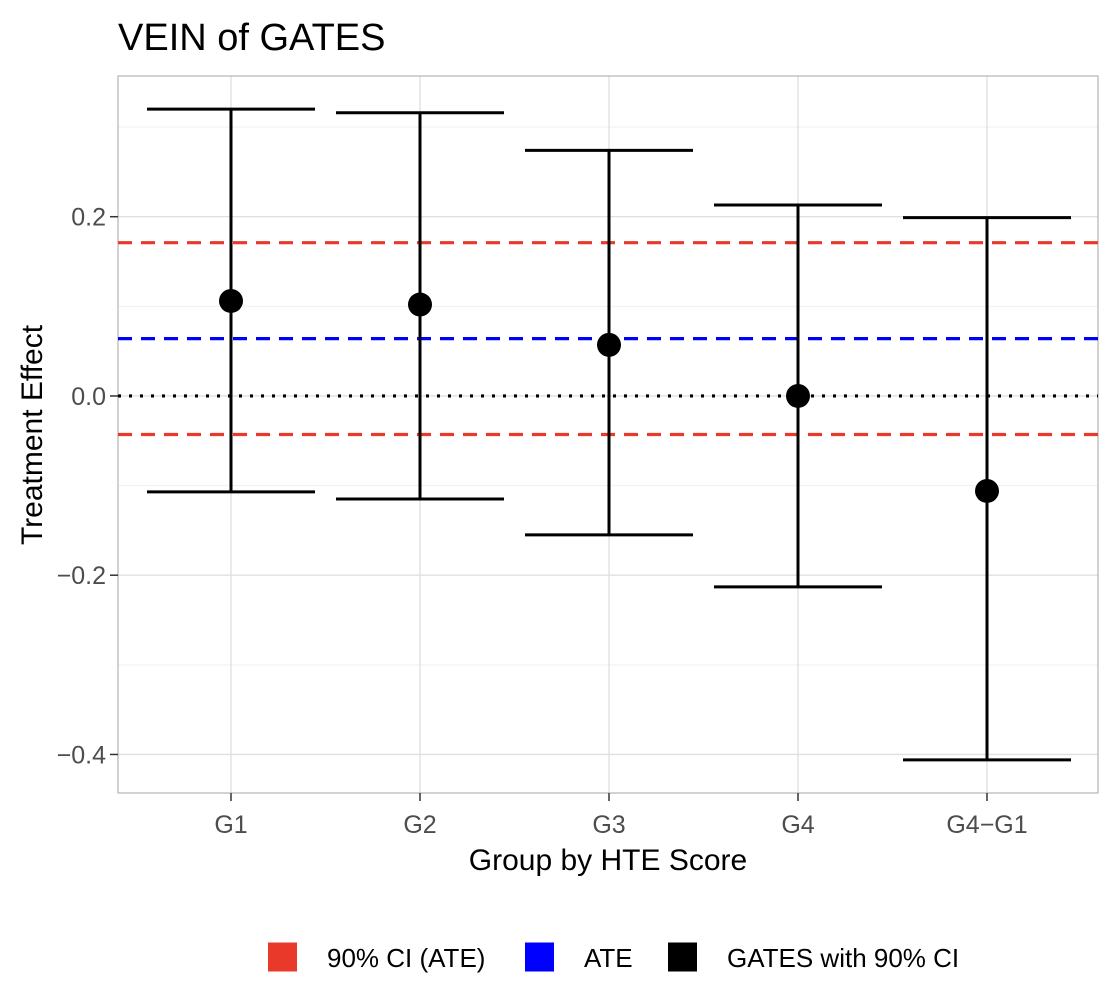  Describe the element at coordinates (81, 576) in the screenshot. I see `y-tick-label: −0.2` at that location.